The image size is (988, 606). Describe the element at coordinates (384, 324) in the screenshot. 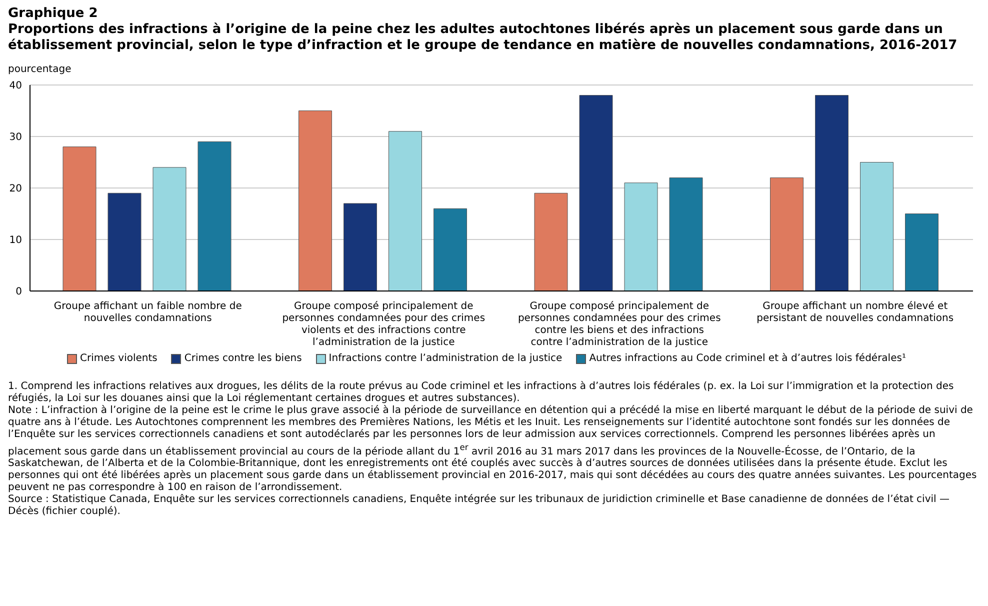

I see `x-tick-label: Groupe composé principalement de personnes condamnées pour des crimes violents et des infractions contre l’administration de la justice` at that location.